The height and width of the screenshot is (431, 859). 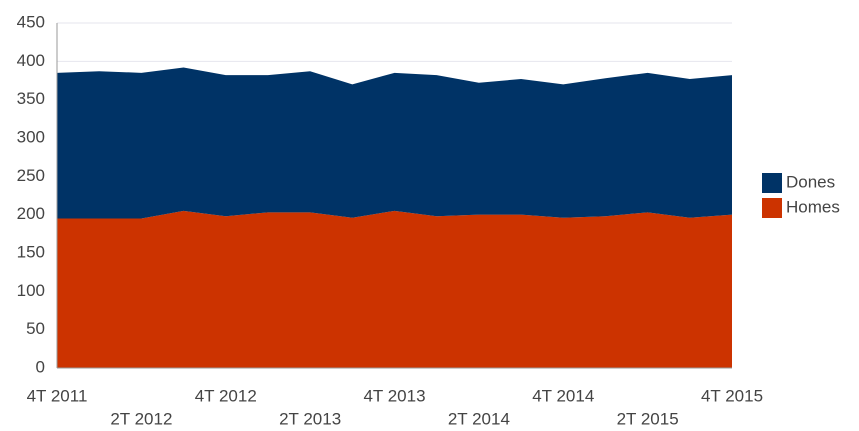 What do you see at coordinates (31, 175) in the screenshot?
I see `y-tick-label: 250` at bounding box center [31, 175].